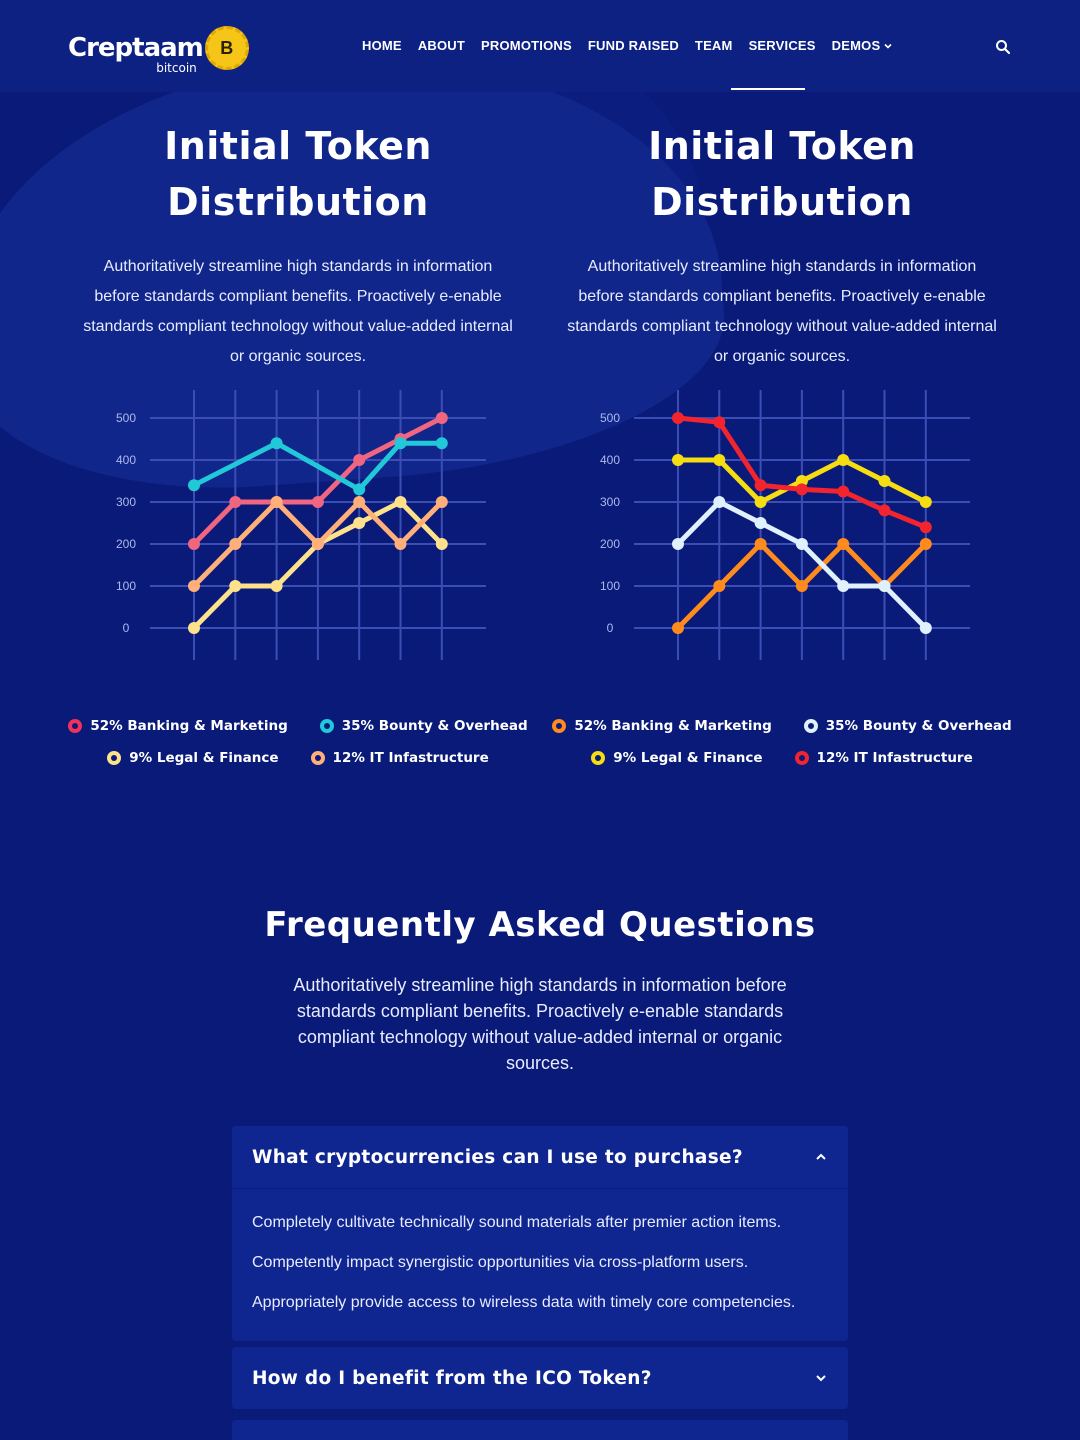 The image size is (1080, 1440). I want to click on legend-item: 9% Legal & Finance, so click(677, 758).